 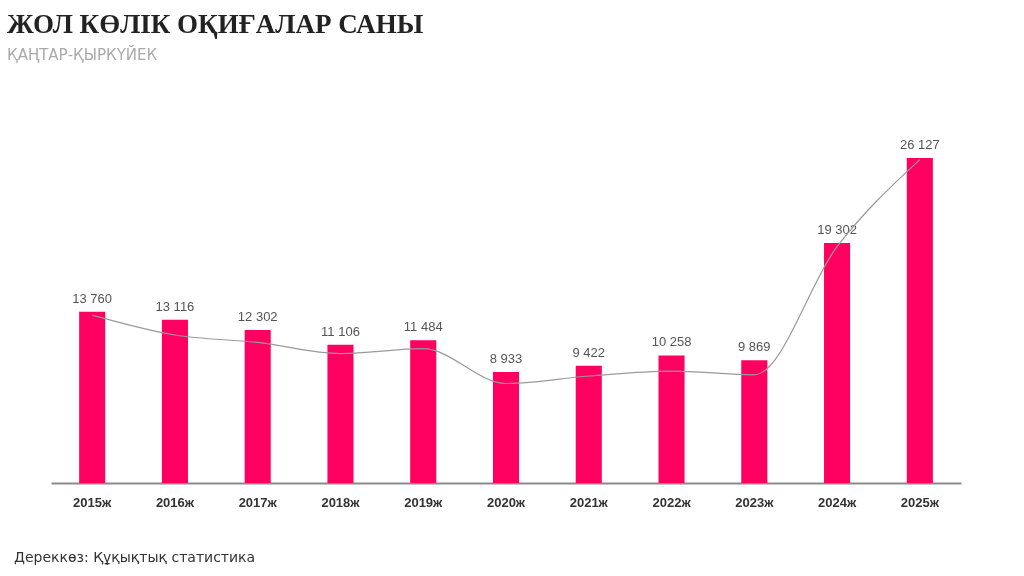 I want to click on data-label: 12 302, so click(x=257, y=316).